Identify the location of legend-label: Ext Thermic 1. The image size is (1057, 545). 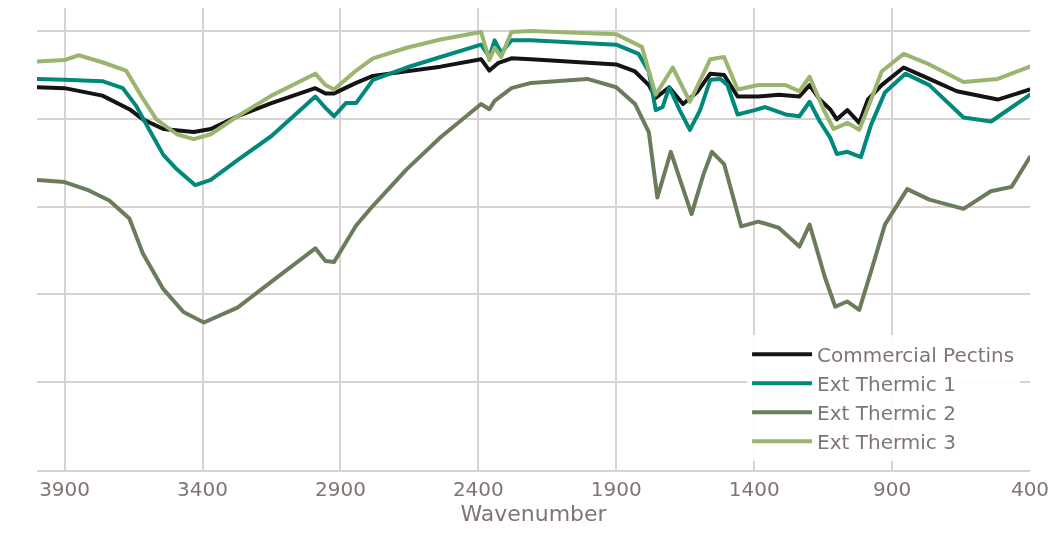
(886, 384).